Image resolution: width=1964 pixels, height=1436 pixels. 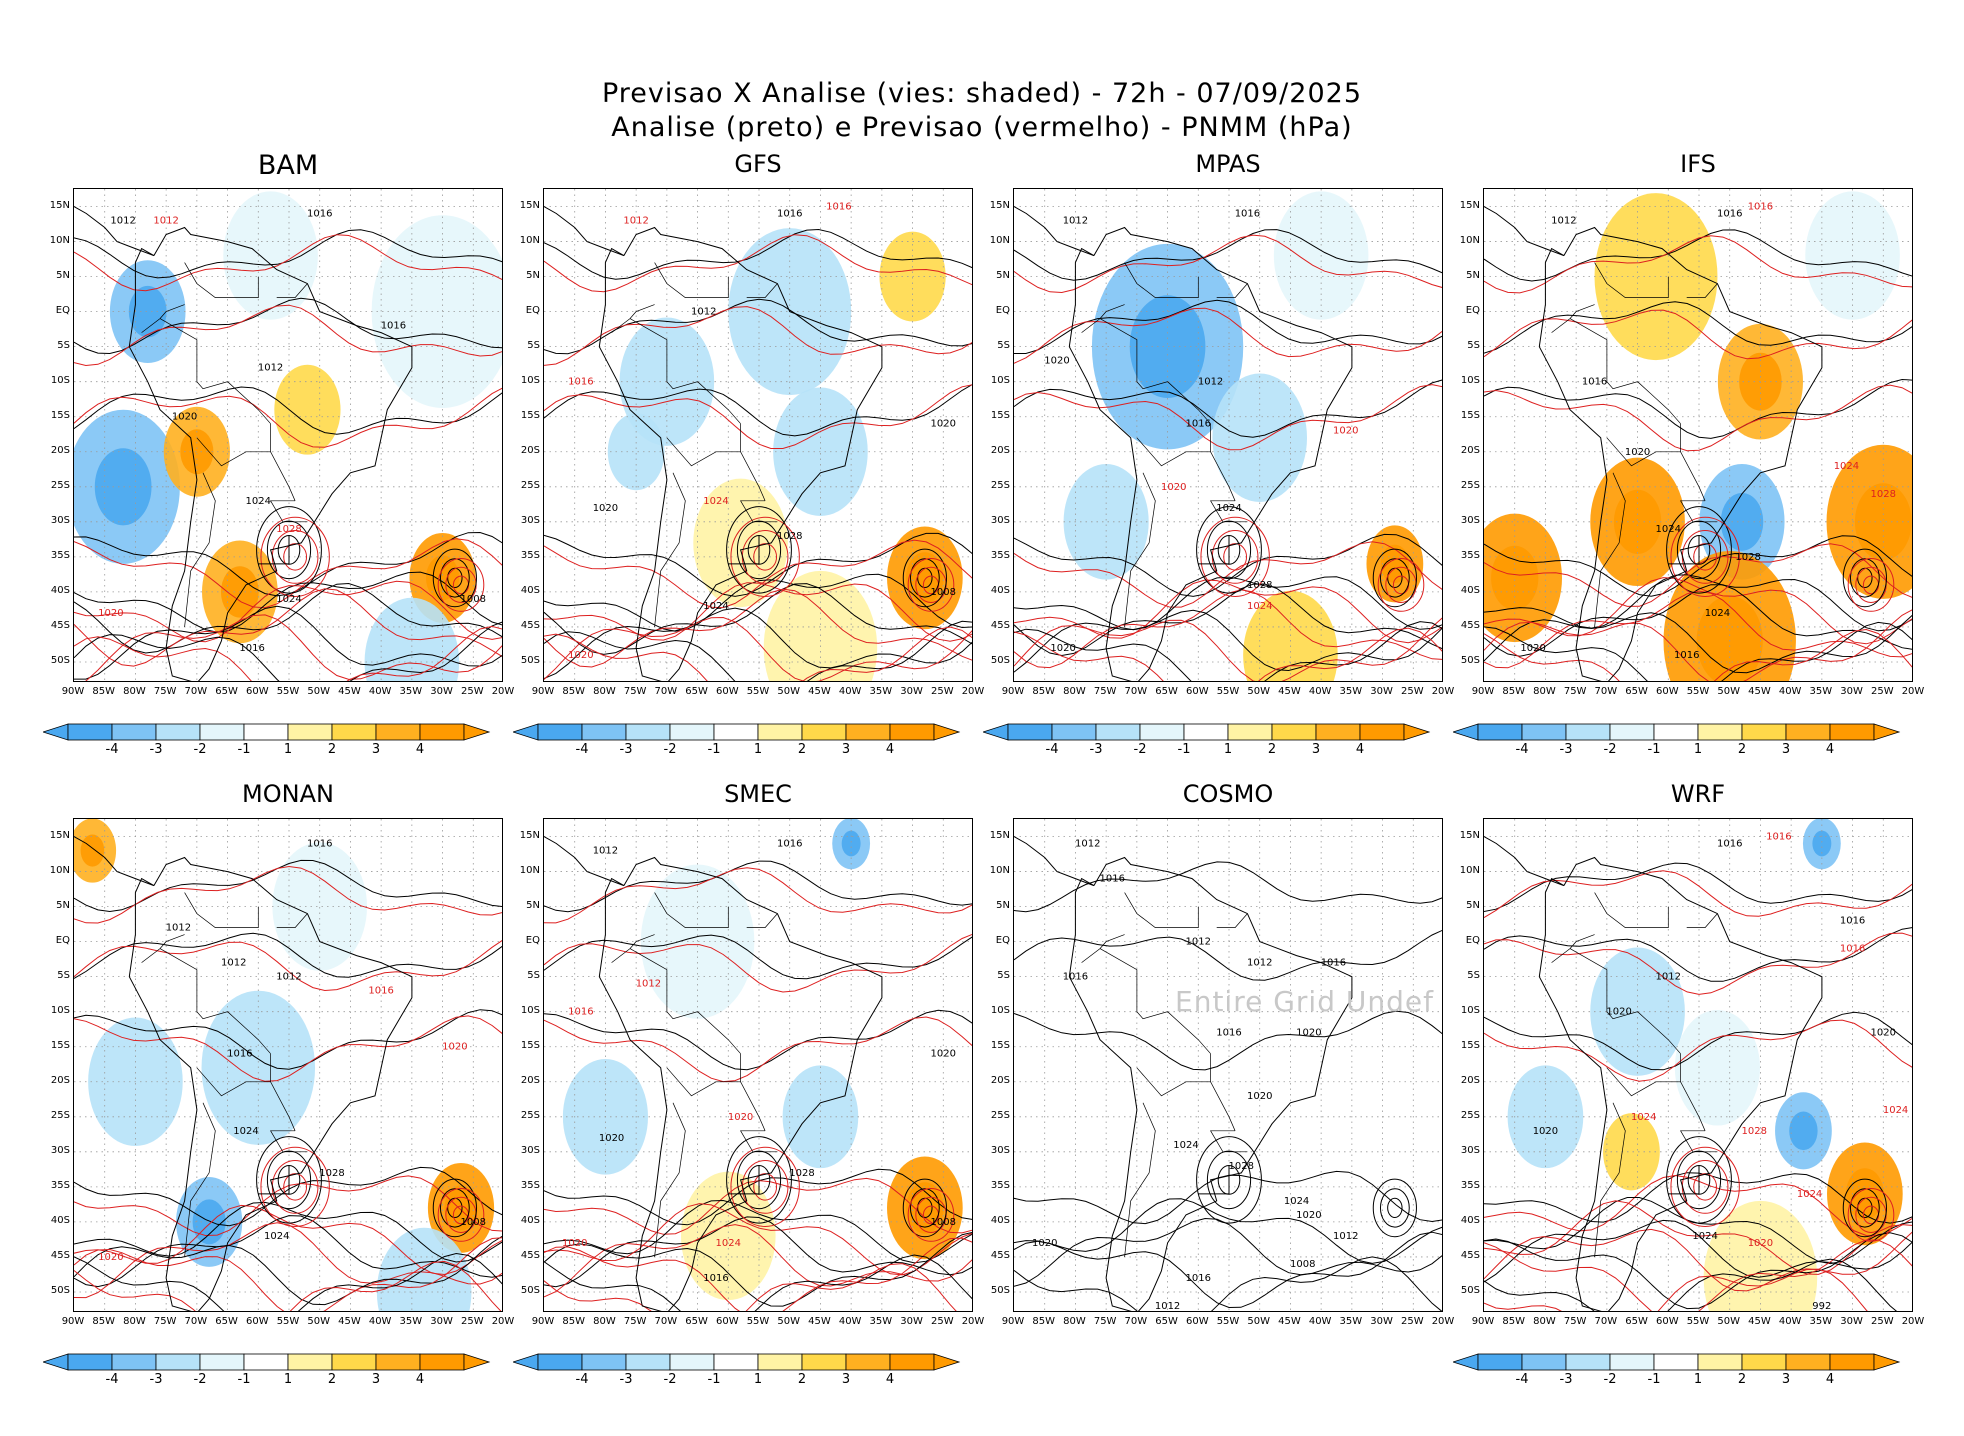 I want to click on coastline, so click(x=713, y=443).